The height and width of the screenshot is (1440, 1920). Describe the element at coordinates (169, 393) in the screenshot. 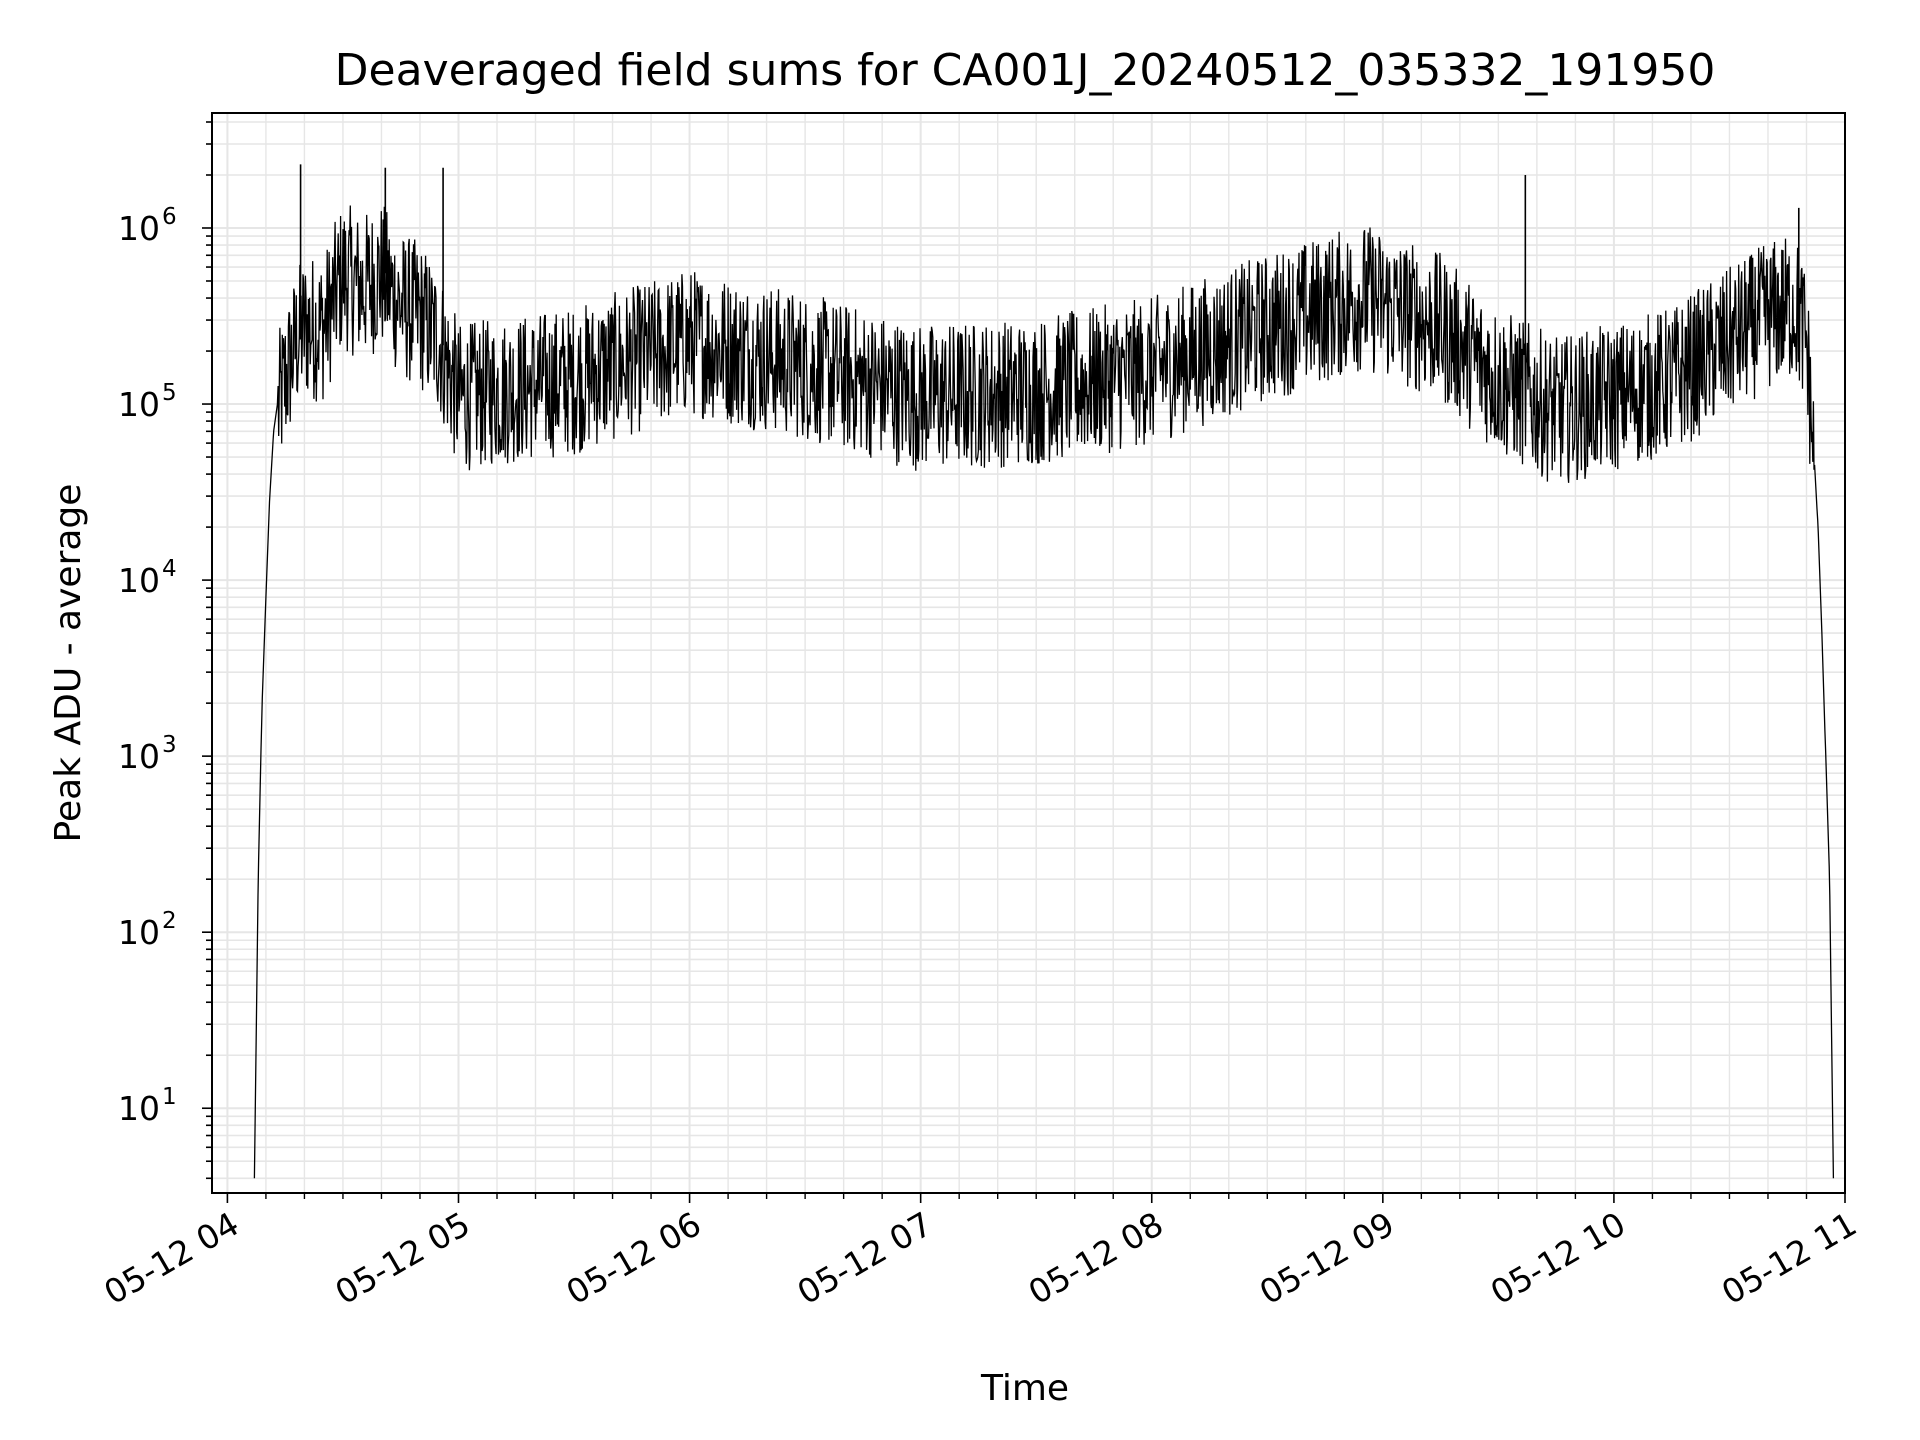

I see `y-tick-exponent: 5` at that location.